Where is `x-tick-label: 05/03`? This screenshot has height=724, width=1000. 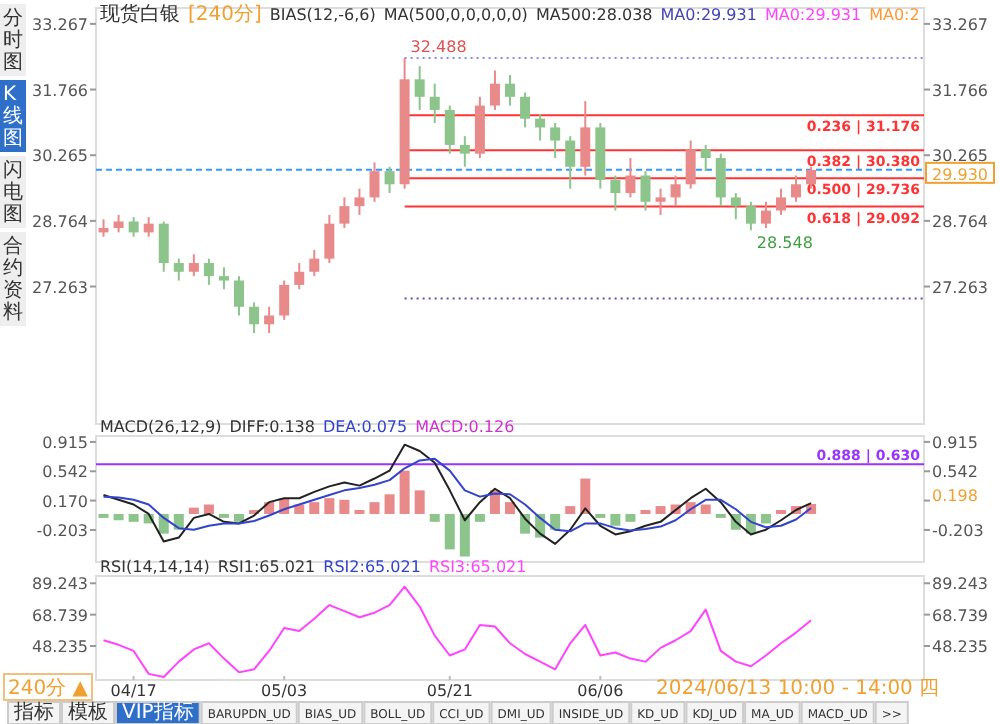
x-tick-label: 05/03 is located at coordinates (284, 691).